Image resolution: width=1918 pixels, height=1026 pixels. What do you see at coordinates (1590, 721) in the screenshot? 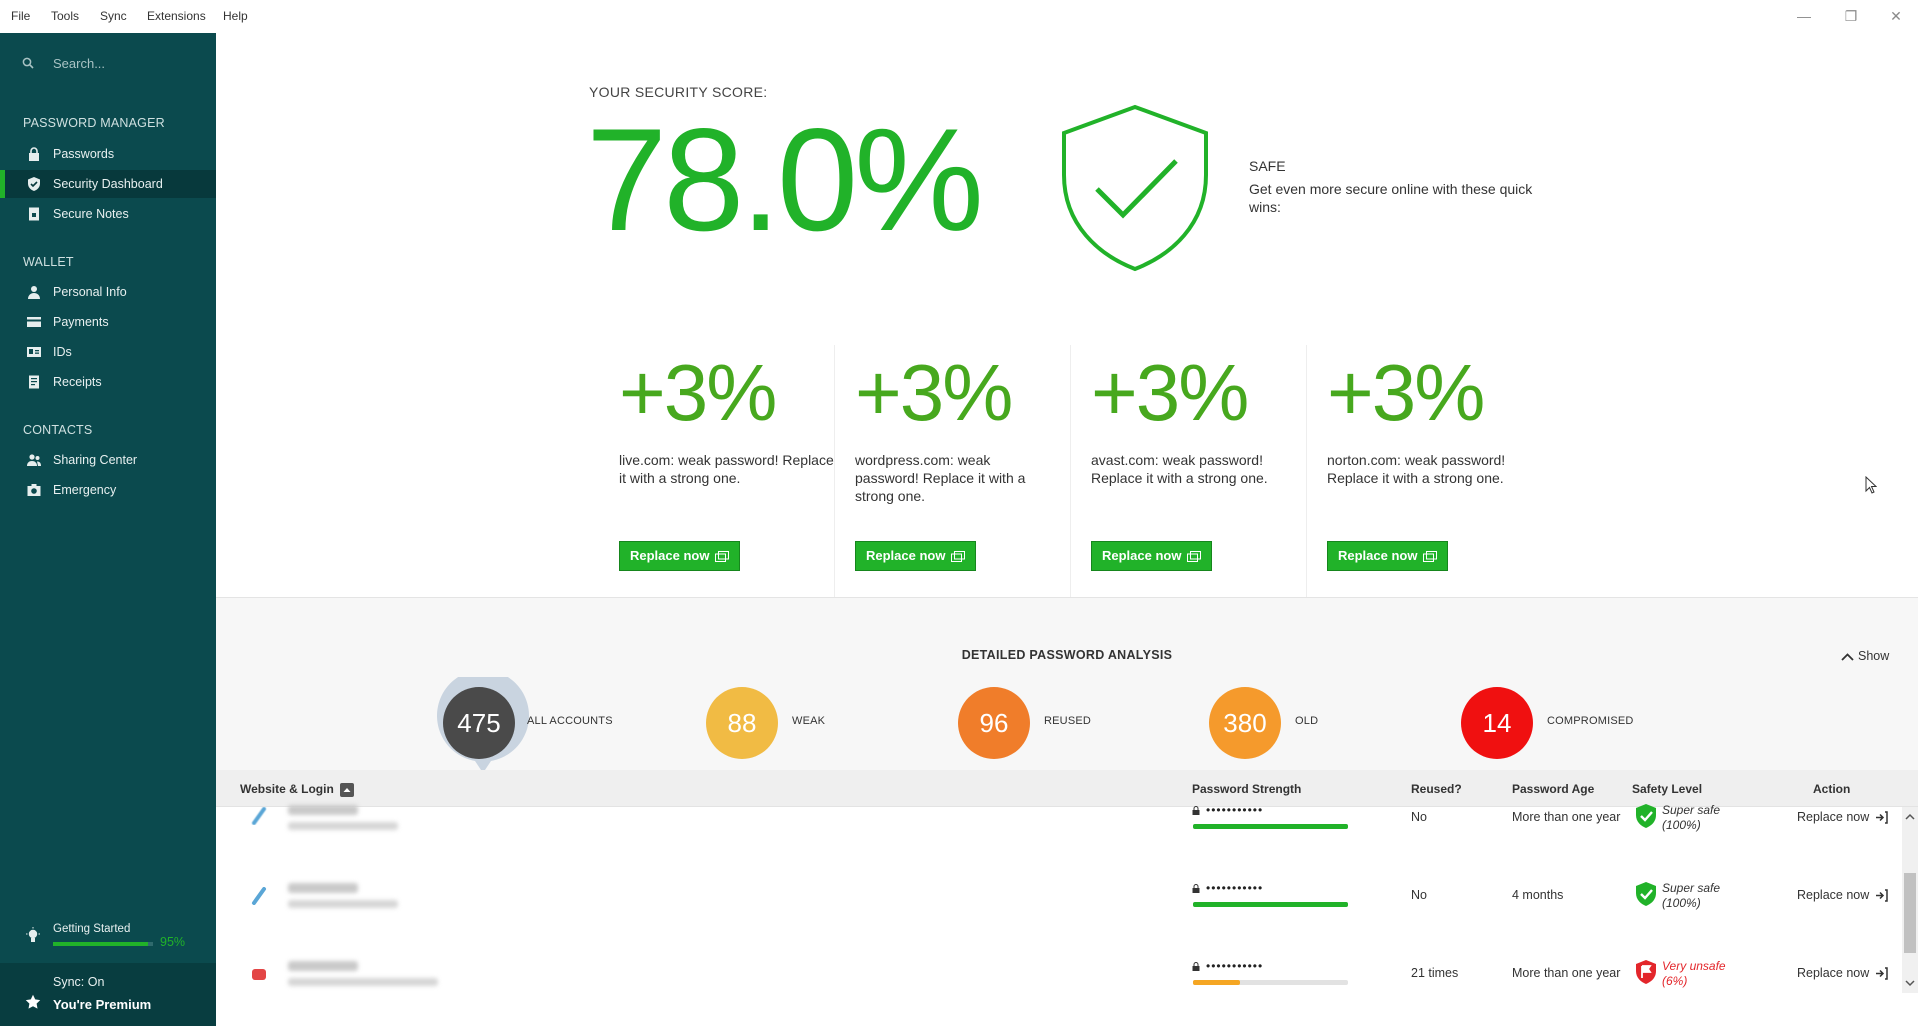
I see `stat-label: COMPROMISED` at bounding box center [1590, 721].